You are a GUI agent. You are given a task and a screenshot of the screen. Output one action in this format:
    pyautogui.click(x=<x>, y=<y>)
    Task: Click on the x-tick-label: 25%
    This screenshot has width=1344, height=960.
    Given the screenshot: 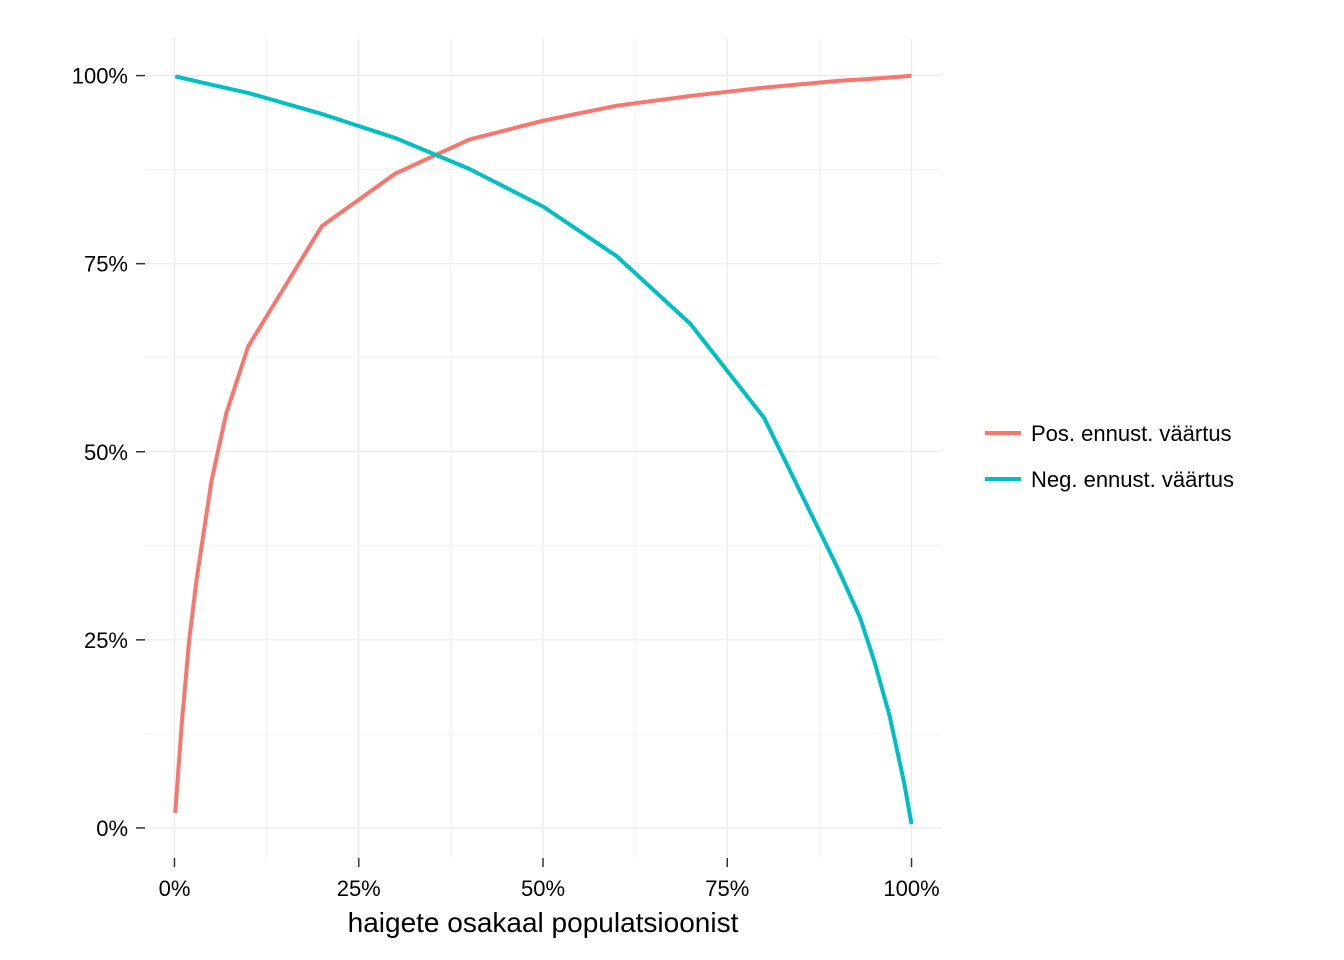 What is the action you would take?
    pyautogui.click(x=359, y=888)
    